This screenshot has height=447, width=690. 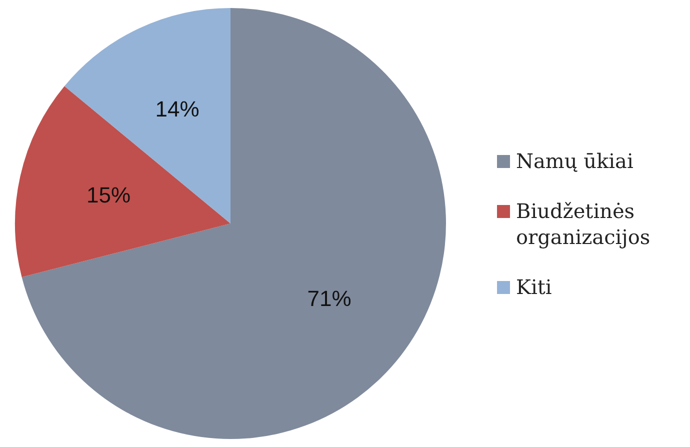 What do you see at coordinates (575, 161) in the screenshot?
I see `legend-label: Namų ūkiai` at bounding box center [575, 161].